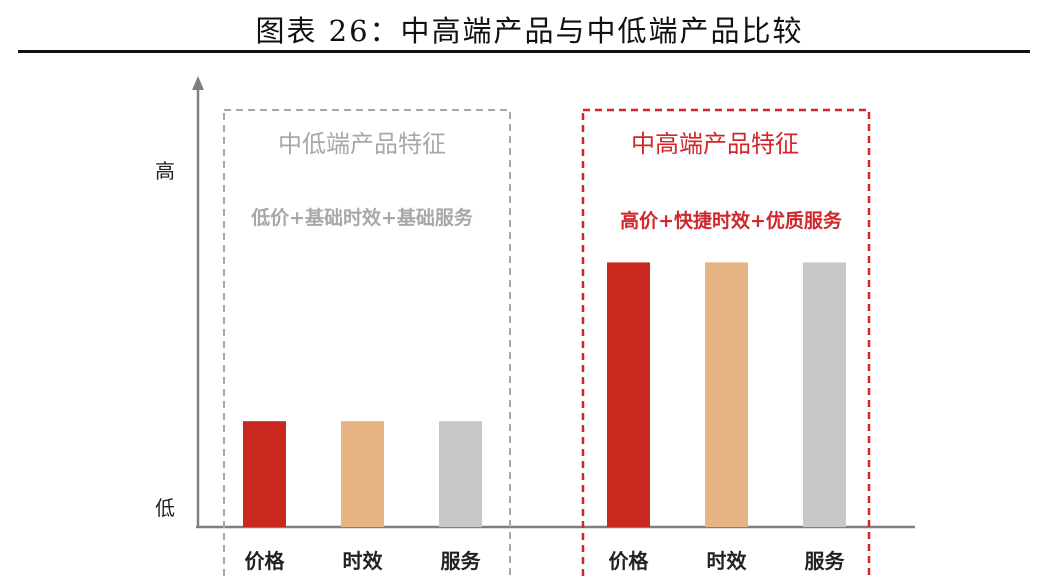 The width and height of the screenshot is (1059, 578). Describe the element at coordinates (529, 31) in the screenshot. I see `figure-title: 图表 26：中高端产品与中低端产品比较` at that location.